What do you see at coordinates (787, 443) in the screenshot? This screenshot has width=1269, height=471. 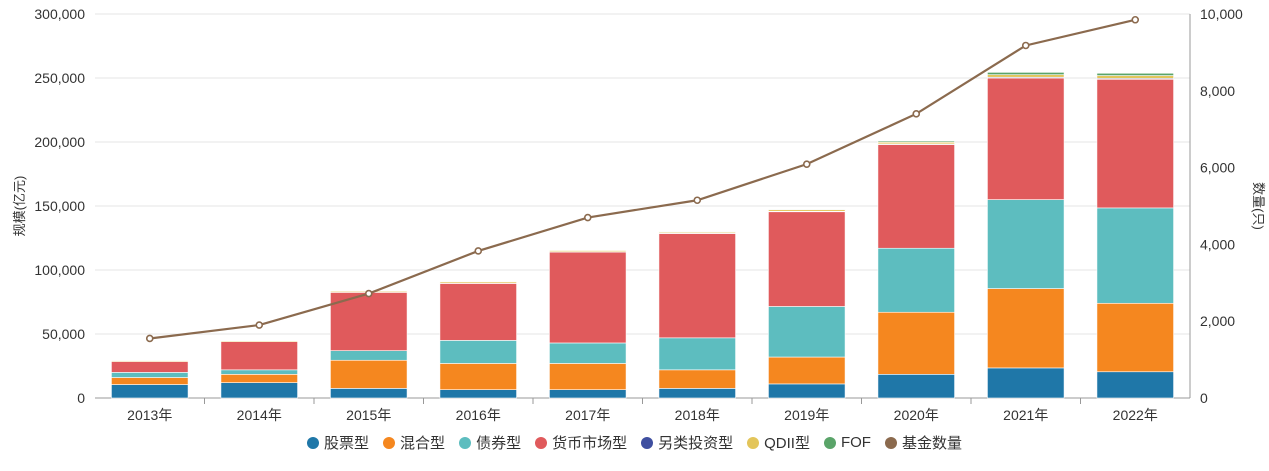 I see `legend-label: QDII型` at bounding box center [787, 443].